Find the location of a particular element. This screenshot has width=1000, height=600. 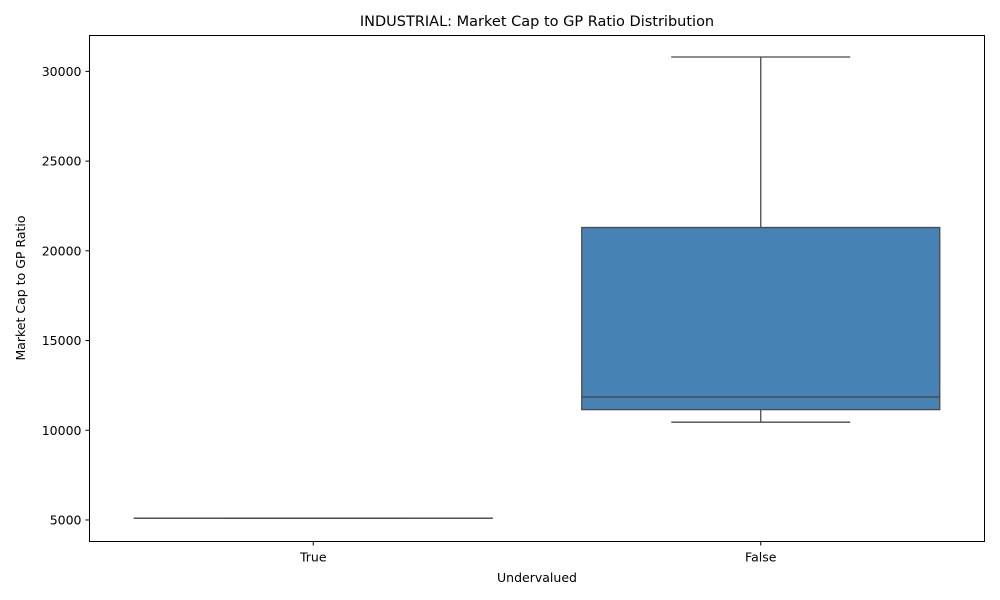

y-axis: 5000 10000 15000 20000 25000 30000 is located at coordinates (66, 295).